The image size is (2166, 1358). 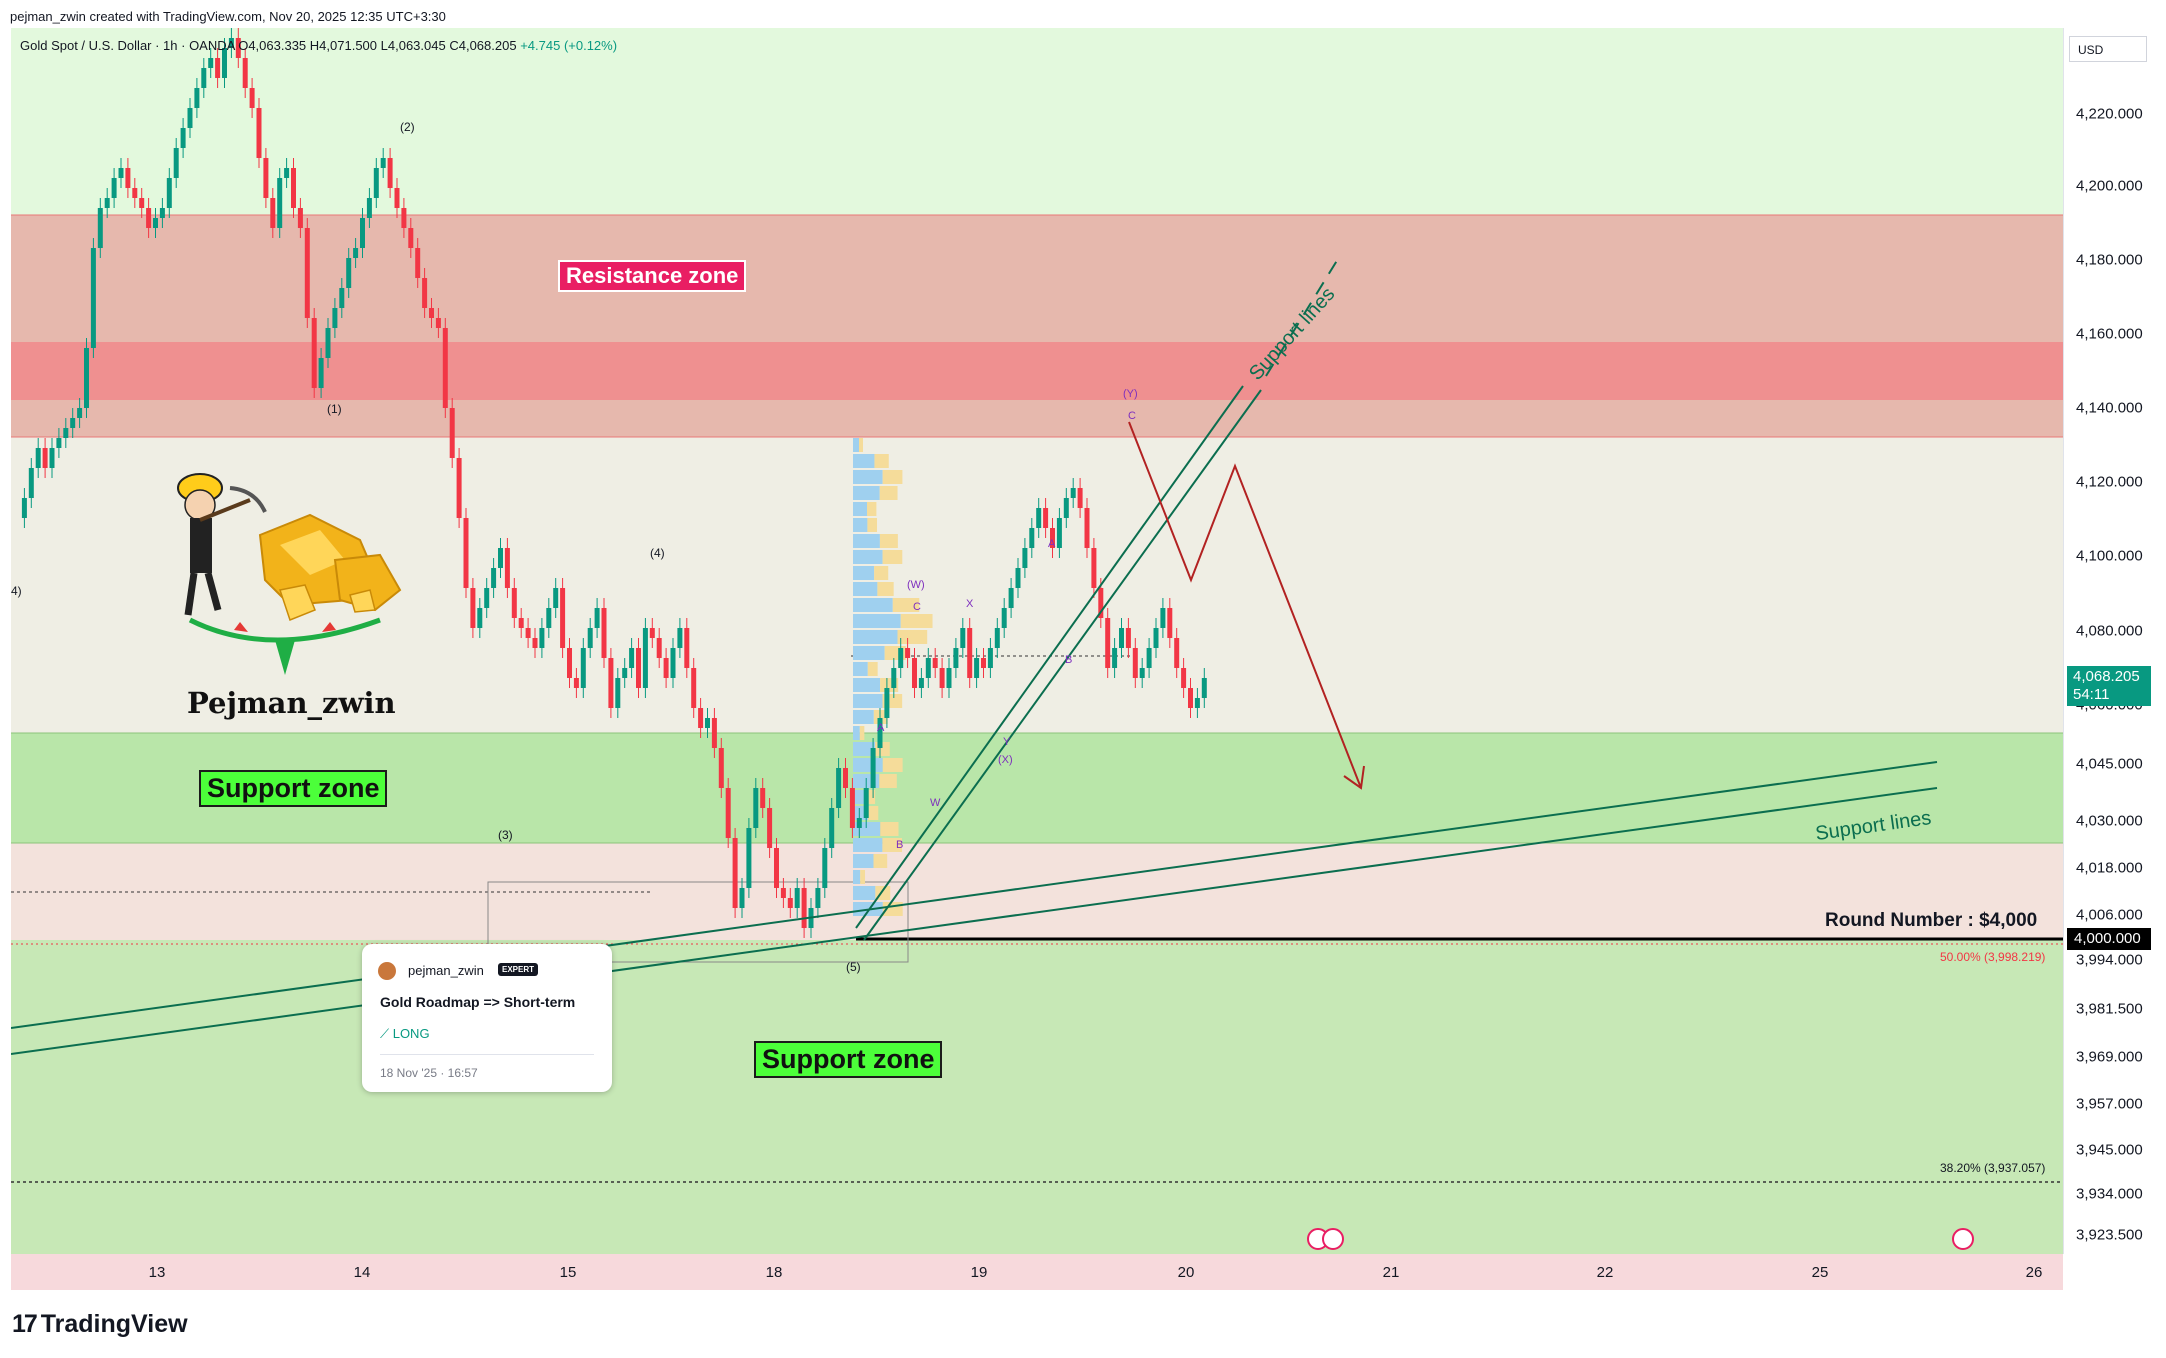 What do you see at coordinates (446, 970) in the screenshot?
I see `idea-author: pejman_zwin` at bounding box center [446, 970].